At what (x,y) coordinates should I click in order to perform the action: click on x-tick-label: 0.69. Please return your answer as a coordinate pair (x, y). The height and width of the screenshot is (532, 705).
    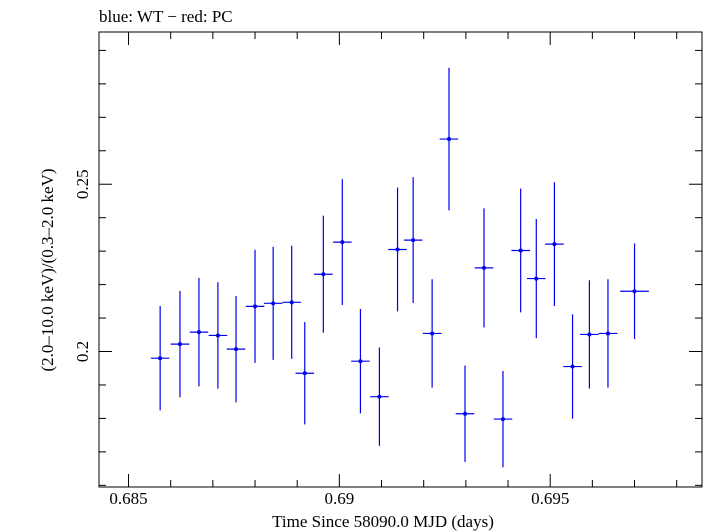
    Looking at the image, I should click on (339, 498).